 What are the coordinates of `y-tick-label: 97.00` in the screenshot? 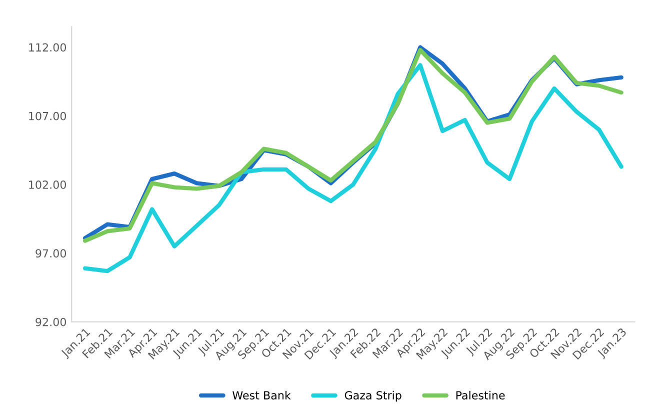 It's located at (51, 253).